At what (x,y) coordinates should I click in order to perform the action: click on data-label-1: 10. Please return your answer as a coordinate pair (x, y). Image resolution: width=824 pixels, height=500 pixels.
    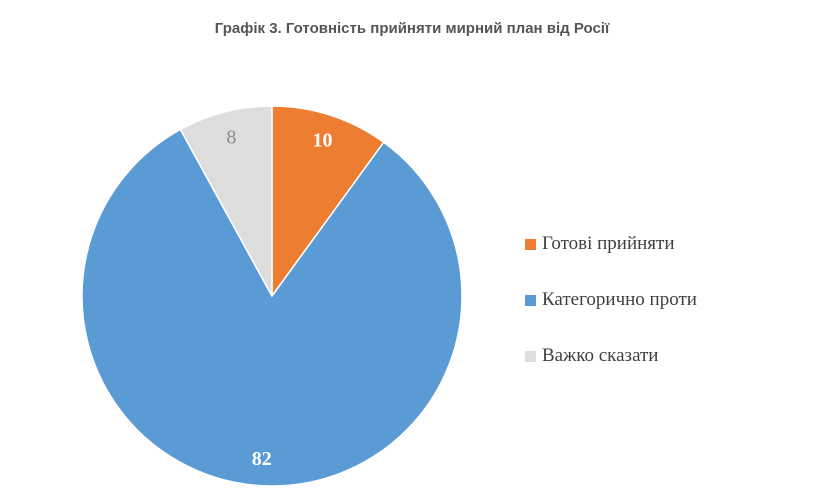
    Looking at the image, I should click on (322, 141).